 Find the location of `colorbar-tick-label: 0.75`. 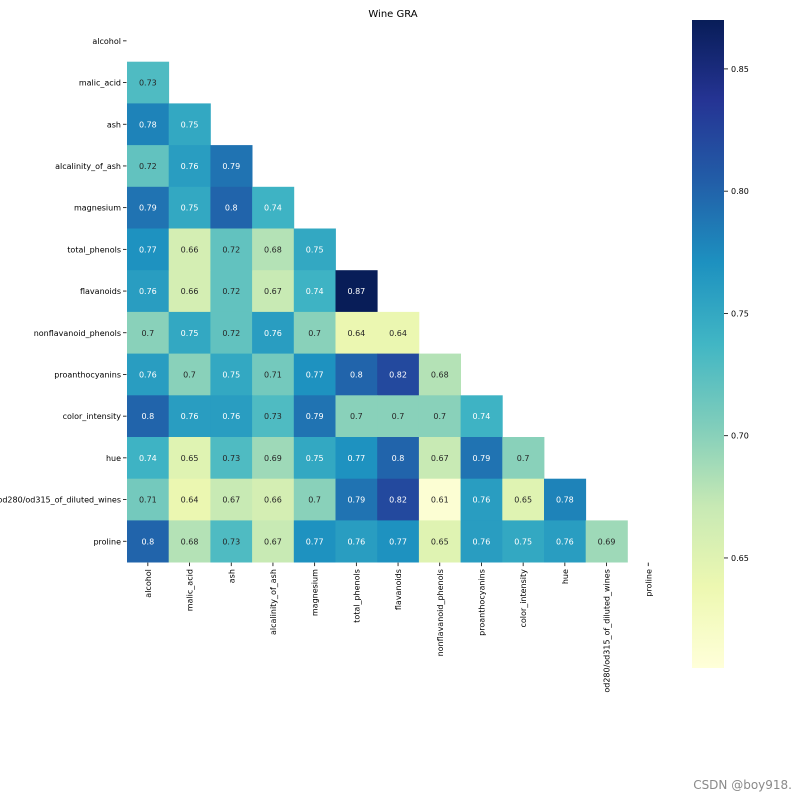

colorbar-tick-label: 0.75 is located at coordinates (740, 313).